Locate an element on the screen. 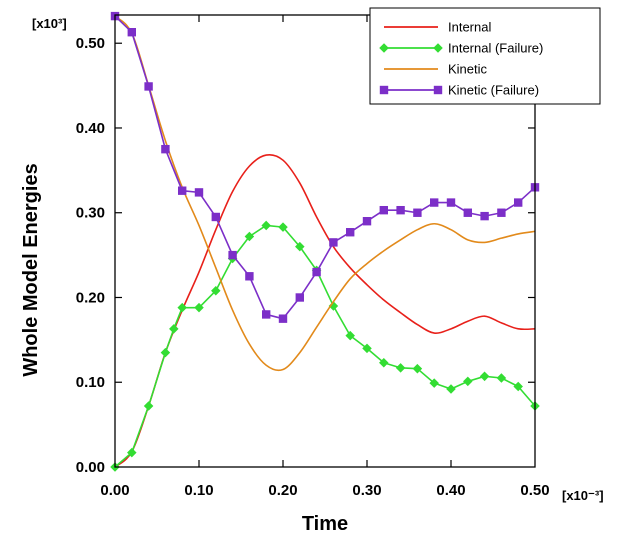 The image size is (619, 558). x-tick-label: 0.10 is located at coordinates (198, 490).